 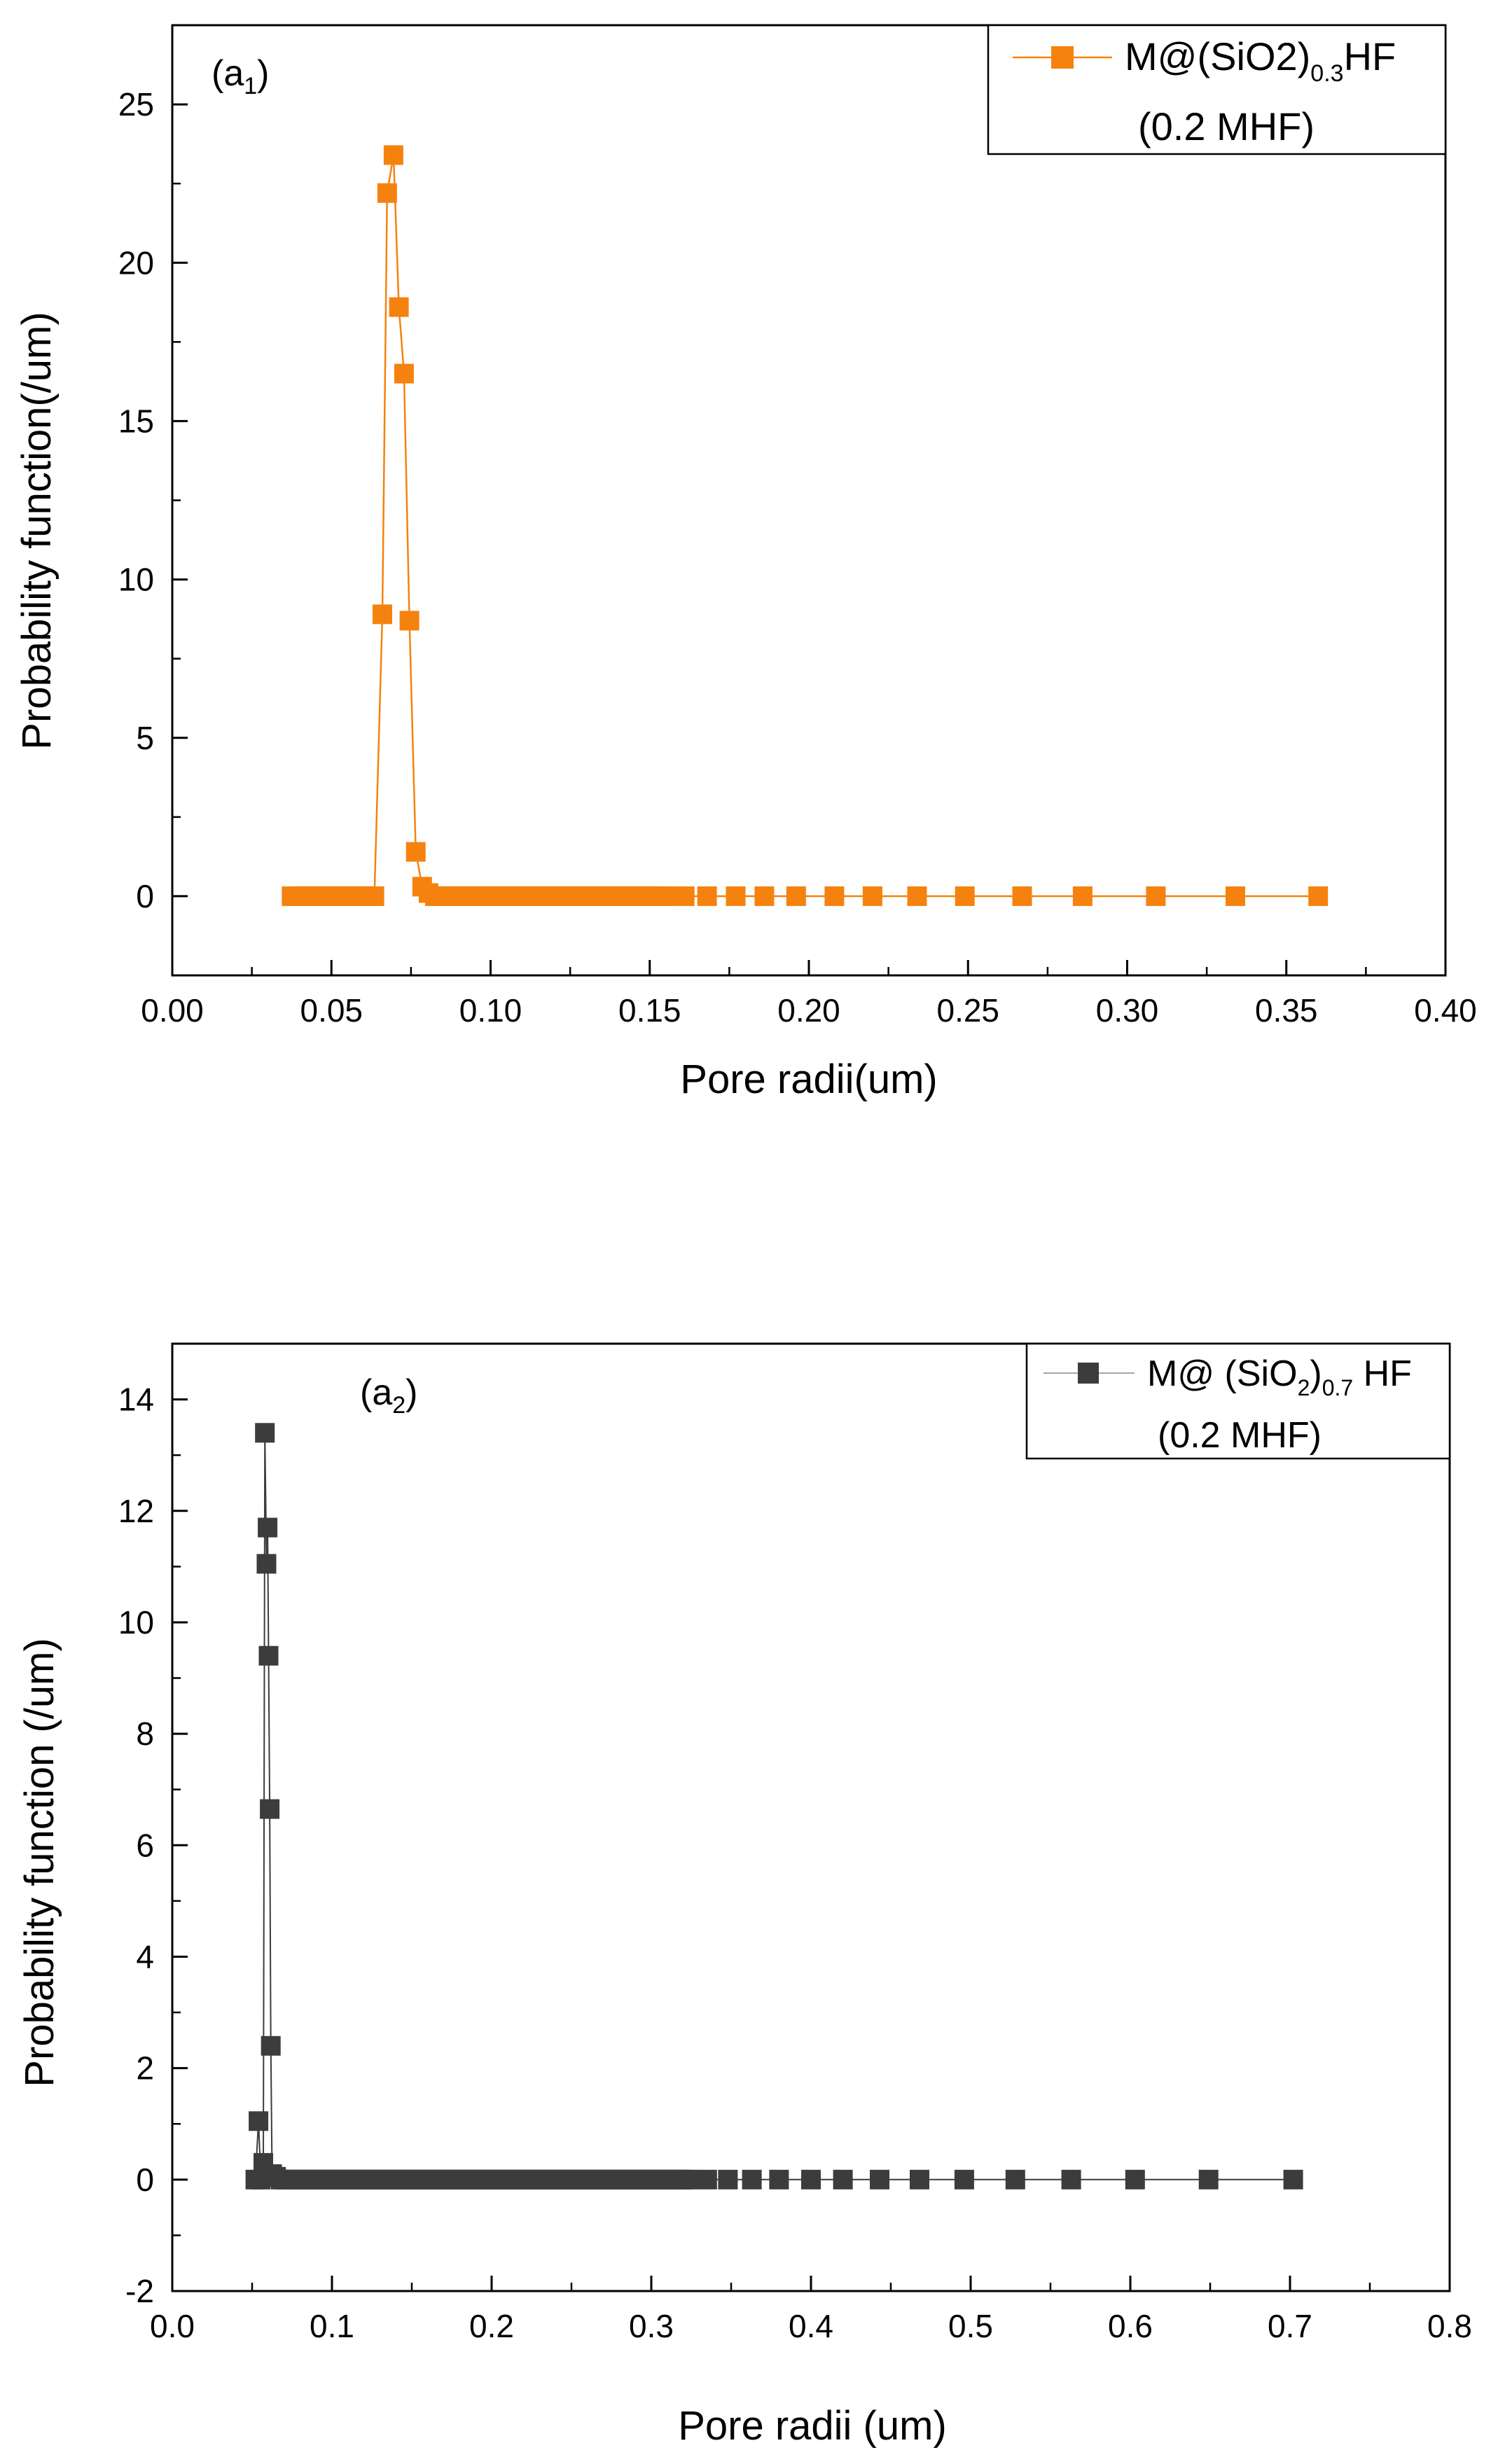 I want to click on panel-a2-label-sub: 2, so click(x=398, y=1406).